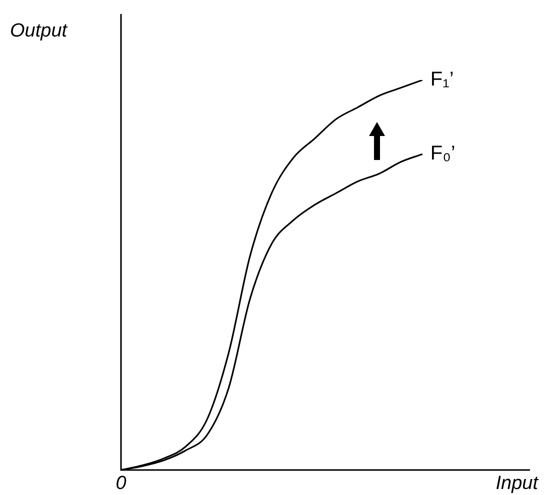 The height and width of the screenshot is (495, 544). Describe the element at coordinates (39, 31) in the screenshot. I see `y-axis-title: Output` at that location.